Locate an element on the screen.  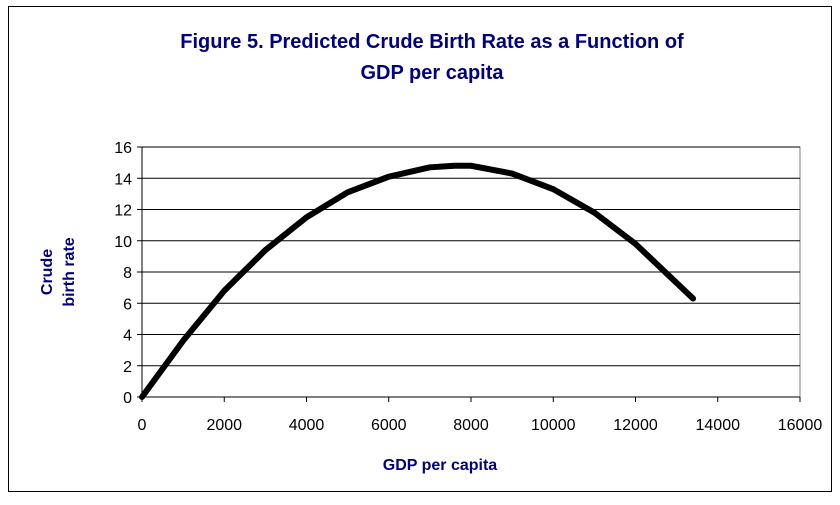
x-tick-label: 6000 is located at coordinates (389, 425).